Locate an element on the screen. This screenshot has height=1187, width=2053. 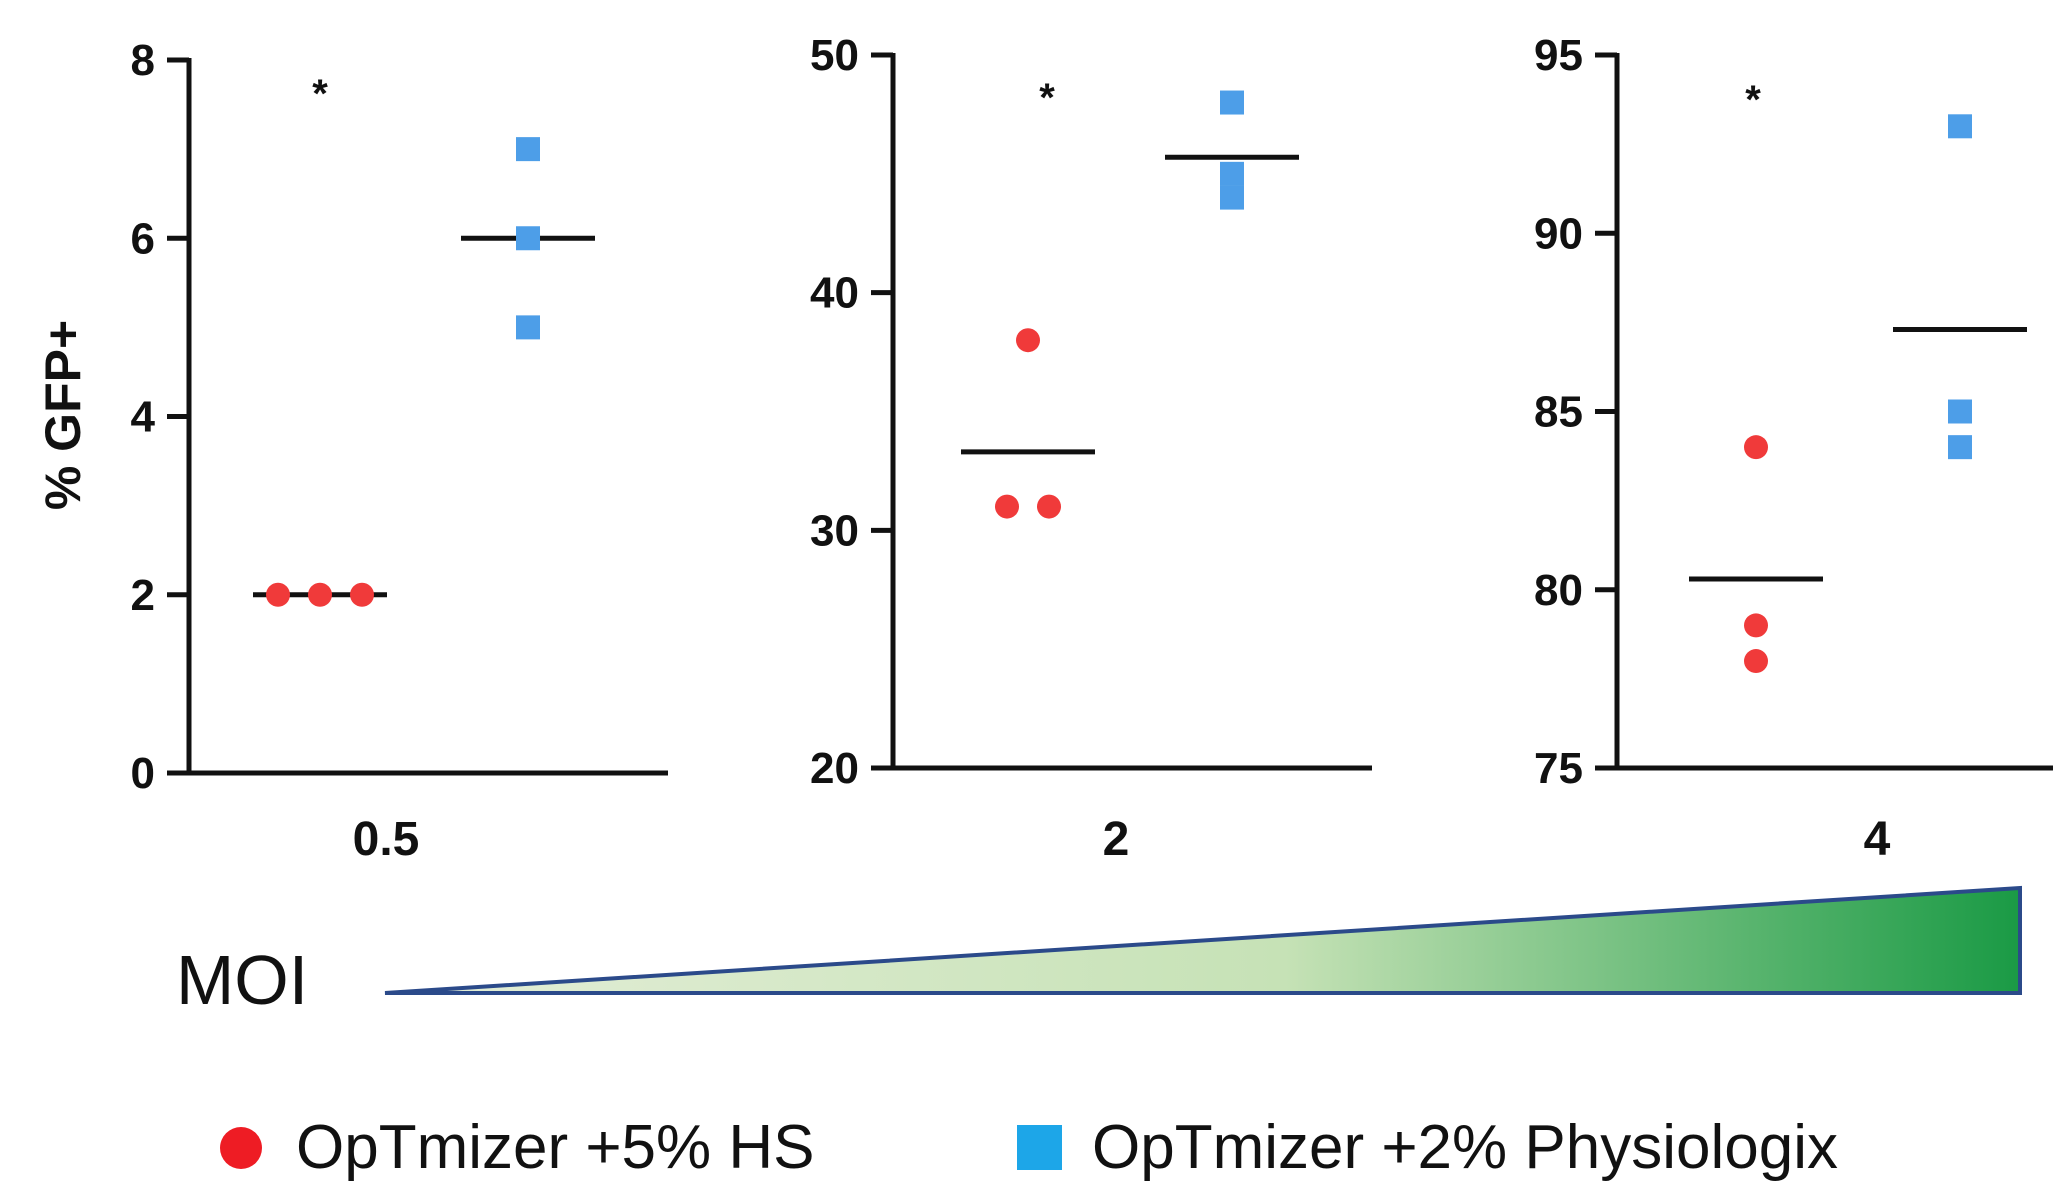
y-tick-label: 95 is located at coordinates (1558, 55).